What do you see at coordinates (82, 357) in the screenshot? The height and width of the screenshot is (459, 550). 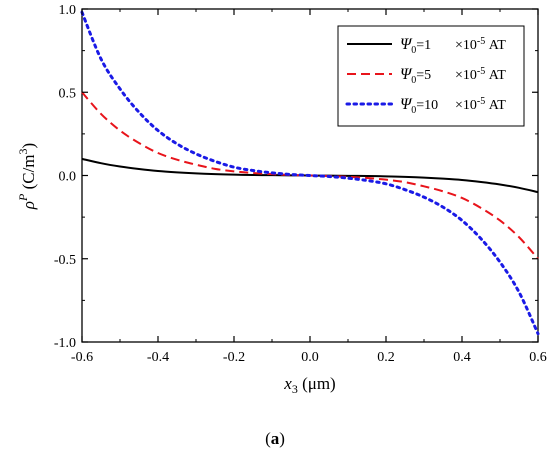 I see `x-tick-label: -0.6` at bounding box center [82, 357].